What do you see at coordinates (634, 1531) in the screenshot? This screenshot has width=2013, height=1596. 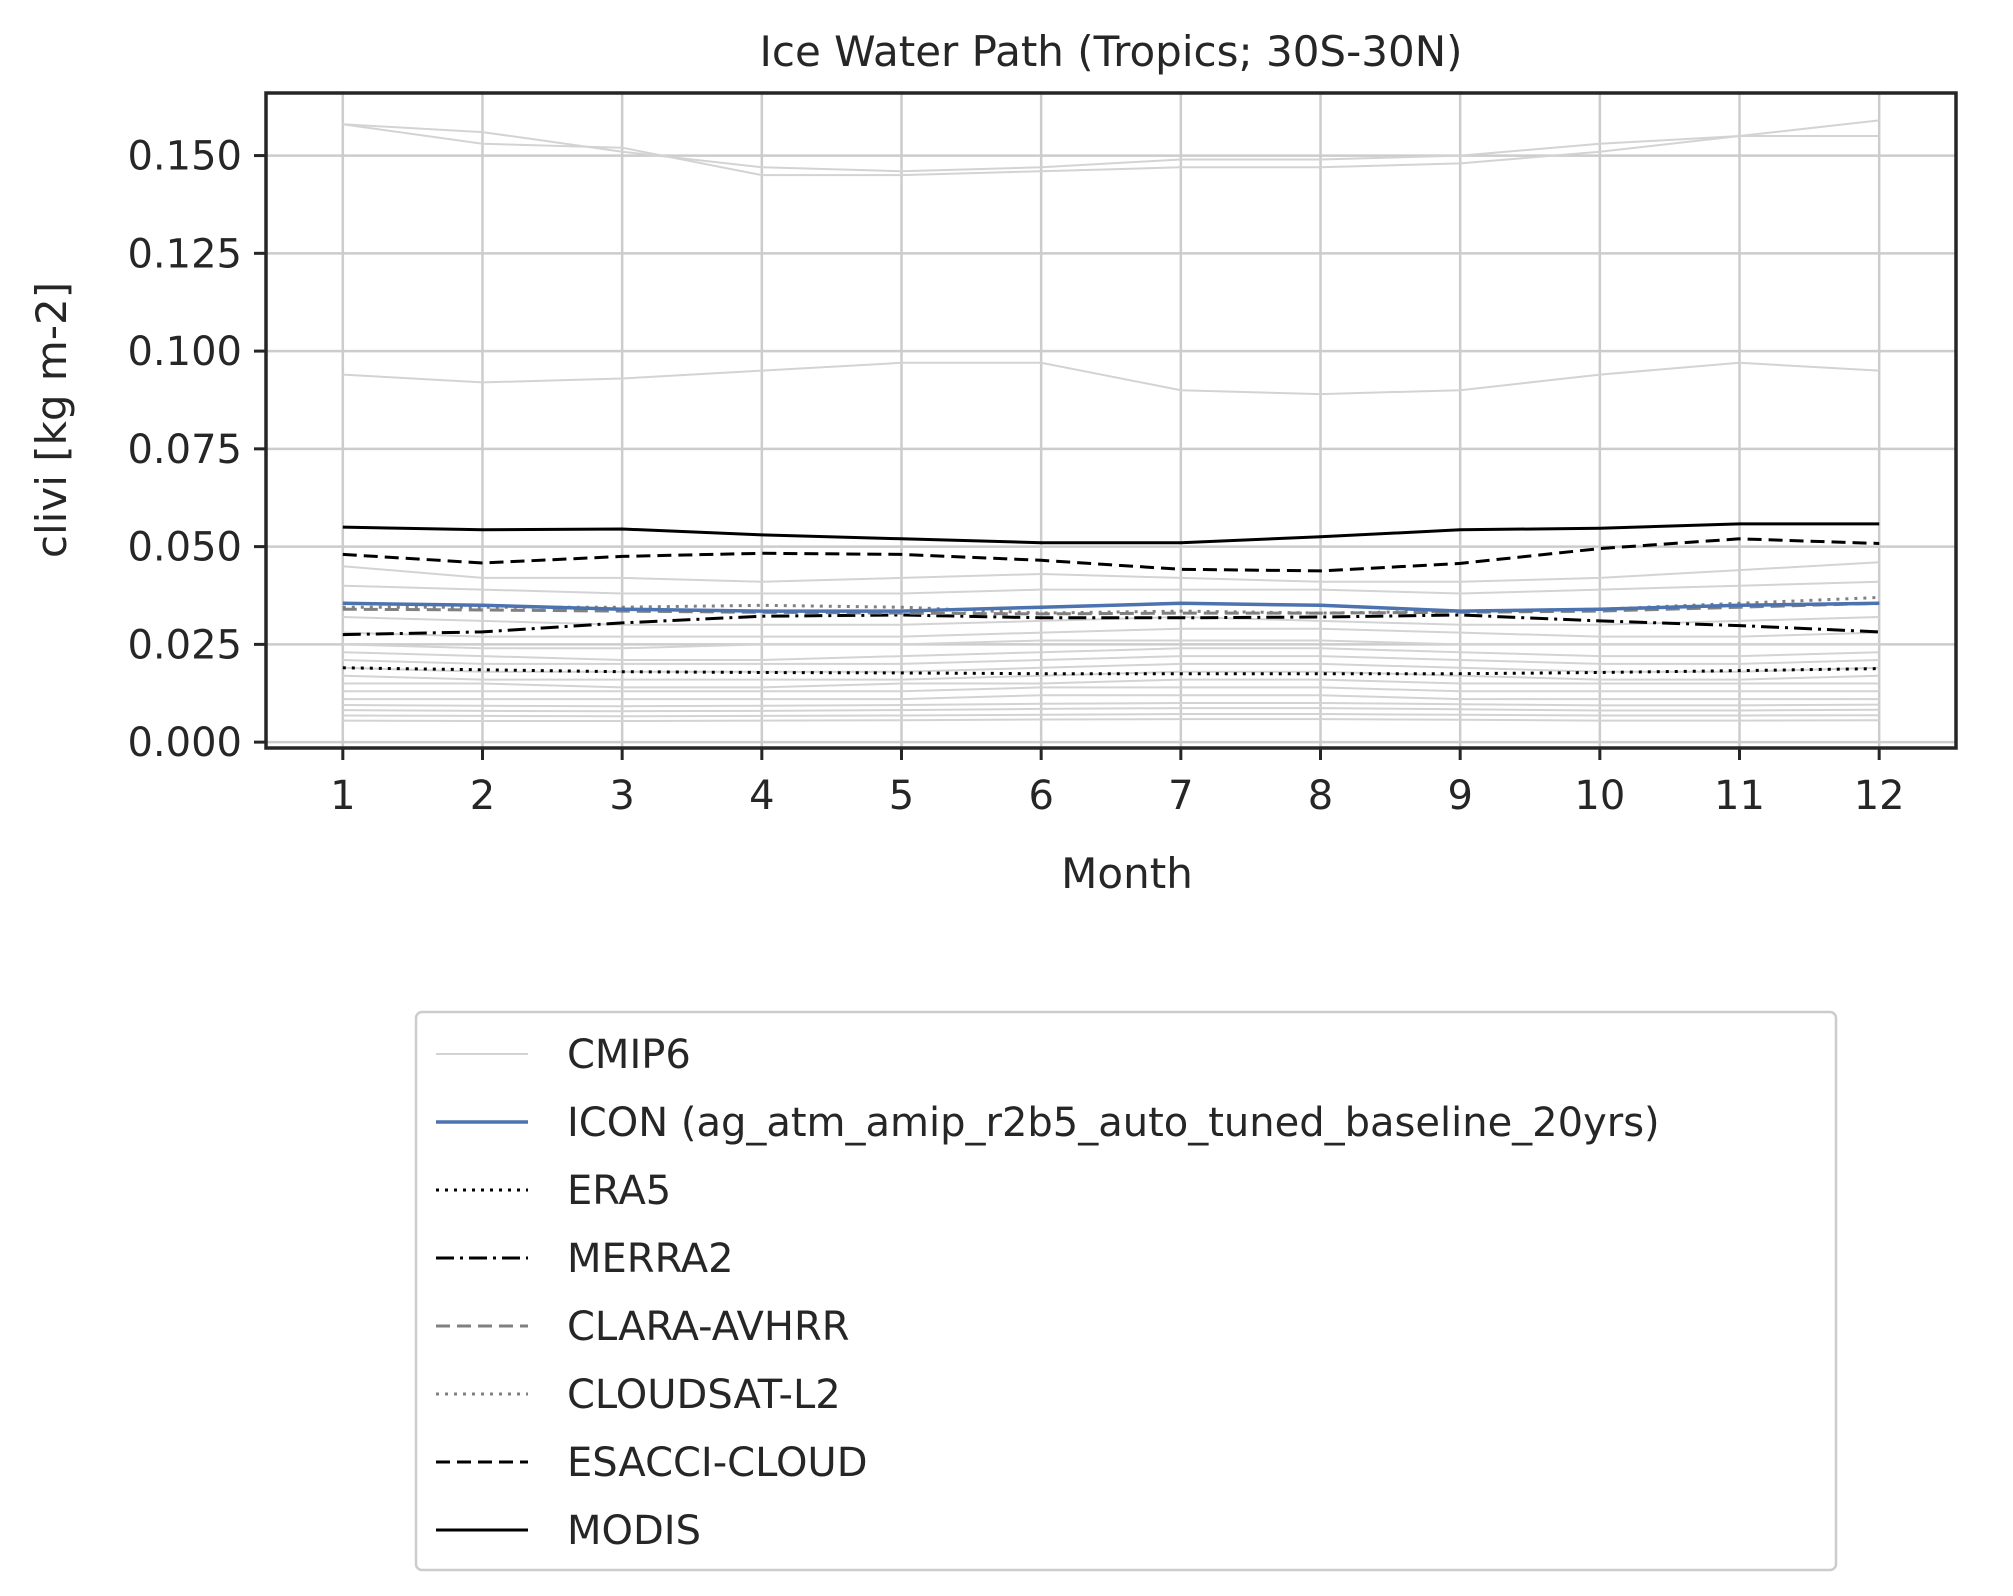 I see `legend-label-modis: MODIS` at bounding box center [634, 1531].